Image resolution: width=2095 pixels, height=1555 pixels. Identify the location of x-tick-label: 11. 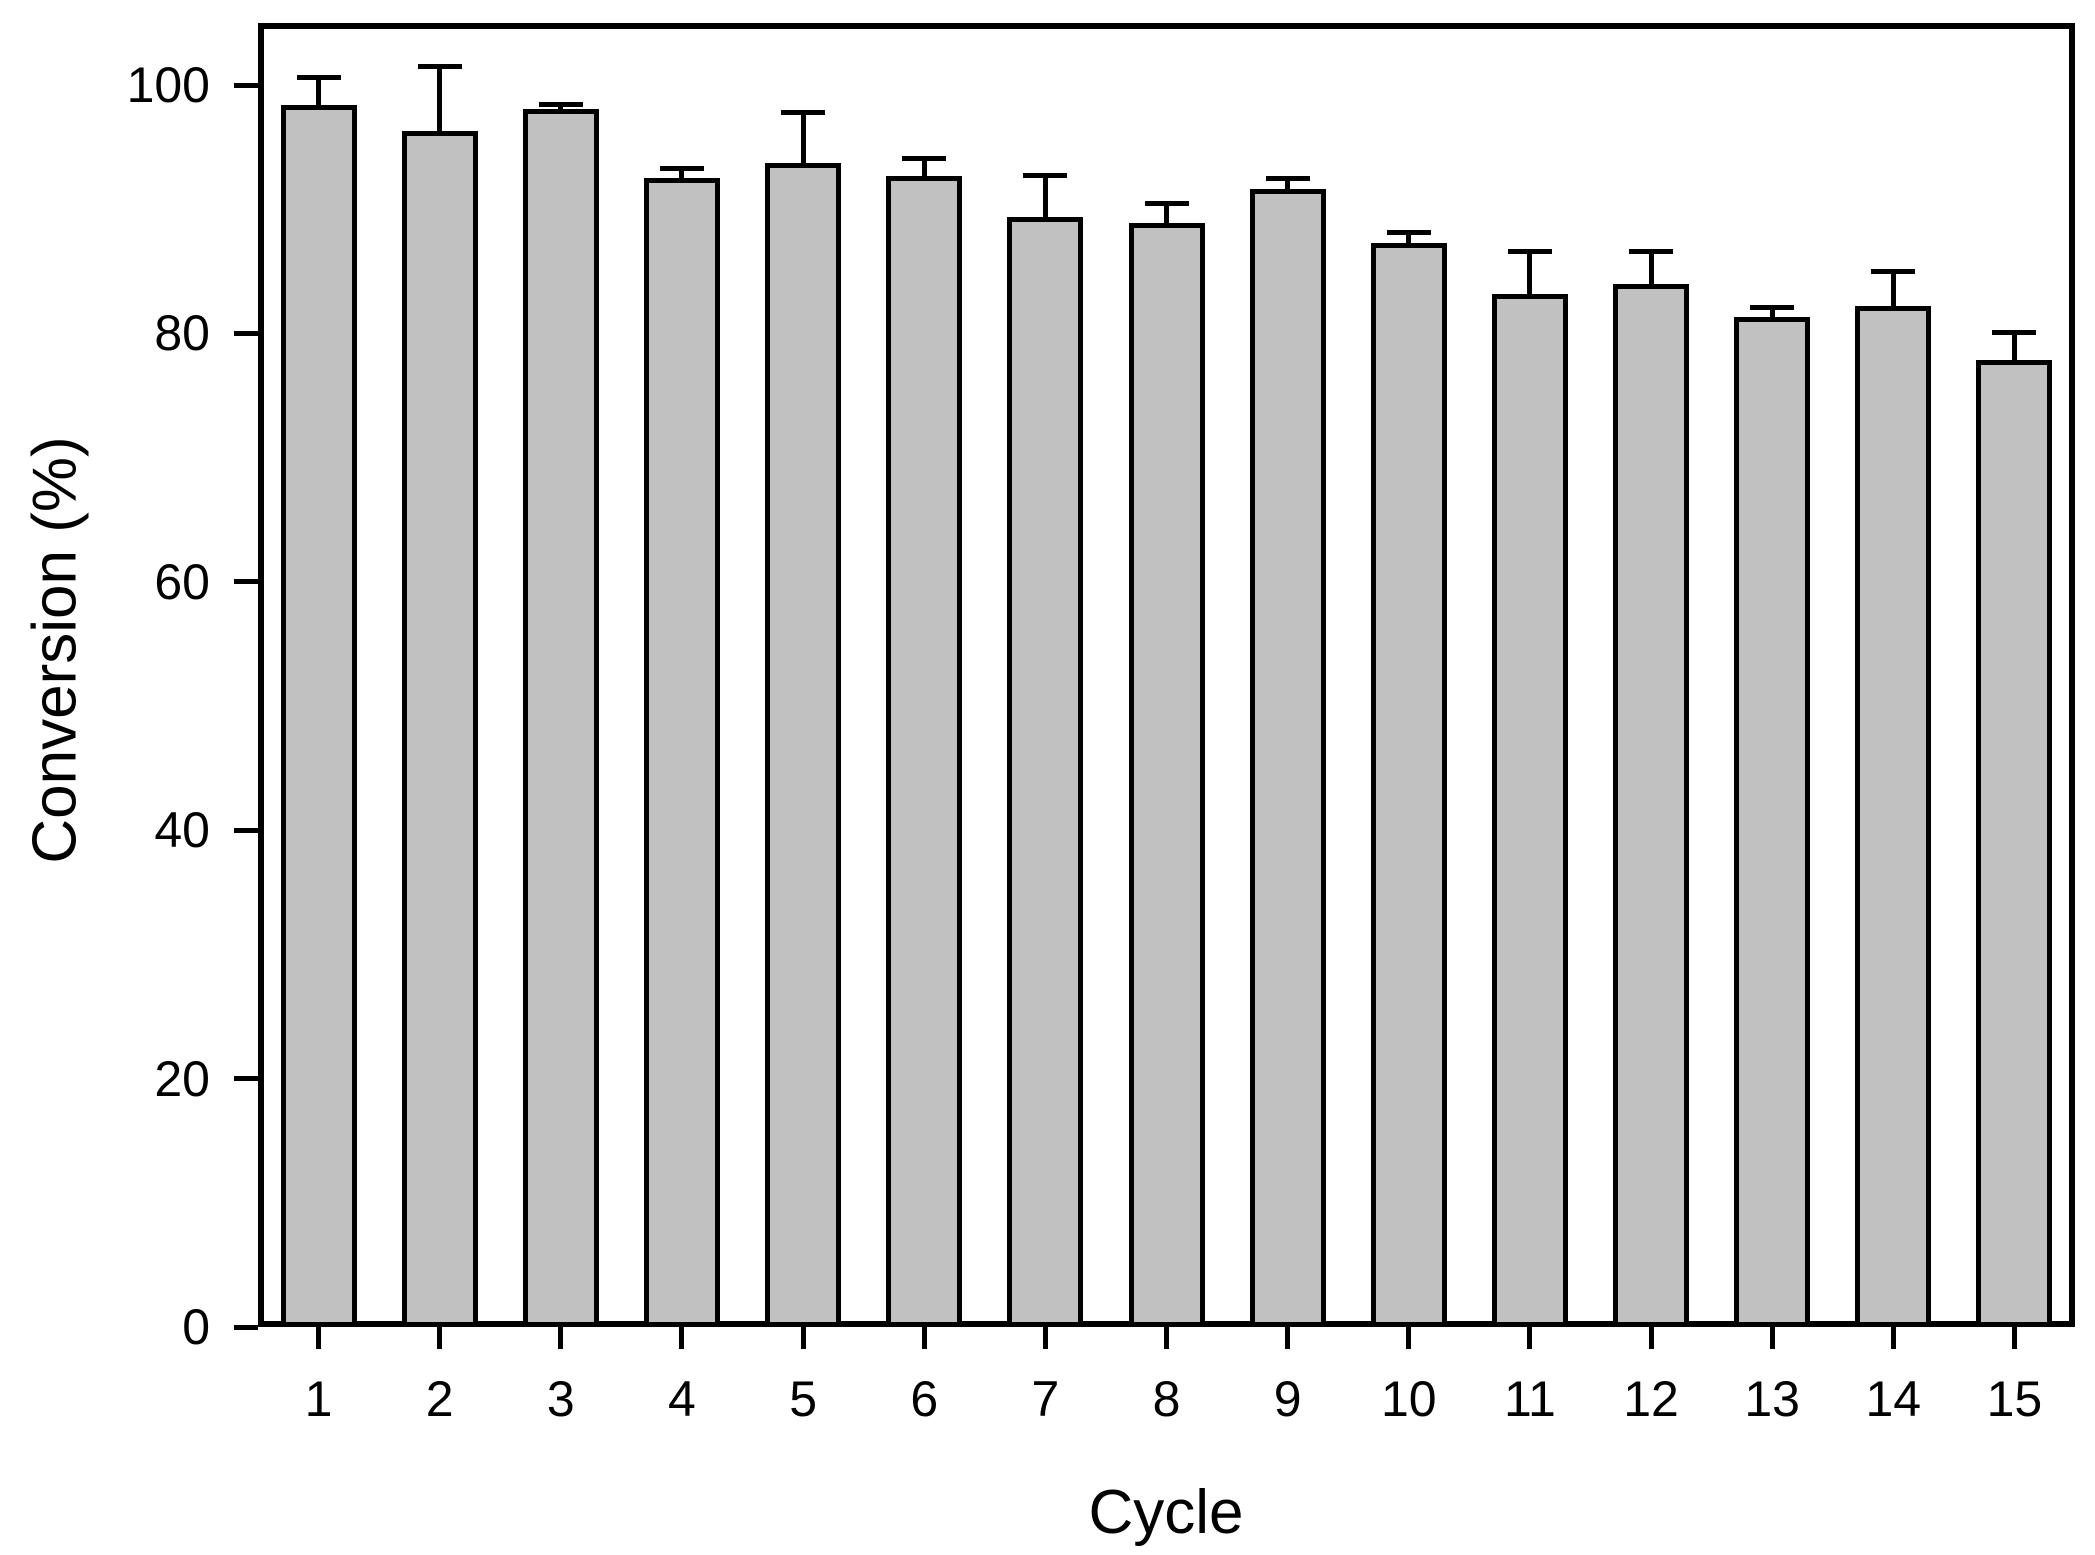
(1529, 1399).